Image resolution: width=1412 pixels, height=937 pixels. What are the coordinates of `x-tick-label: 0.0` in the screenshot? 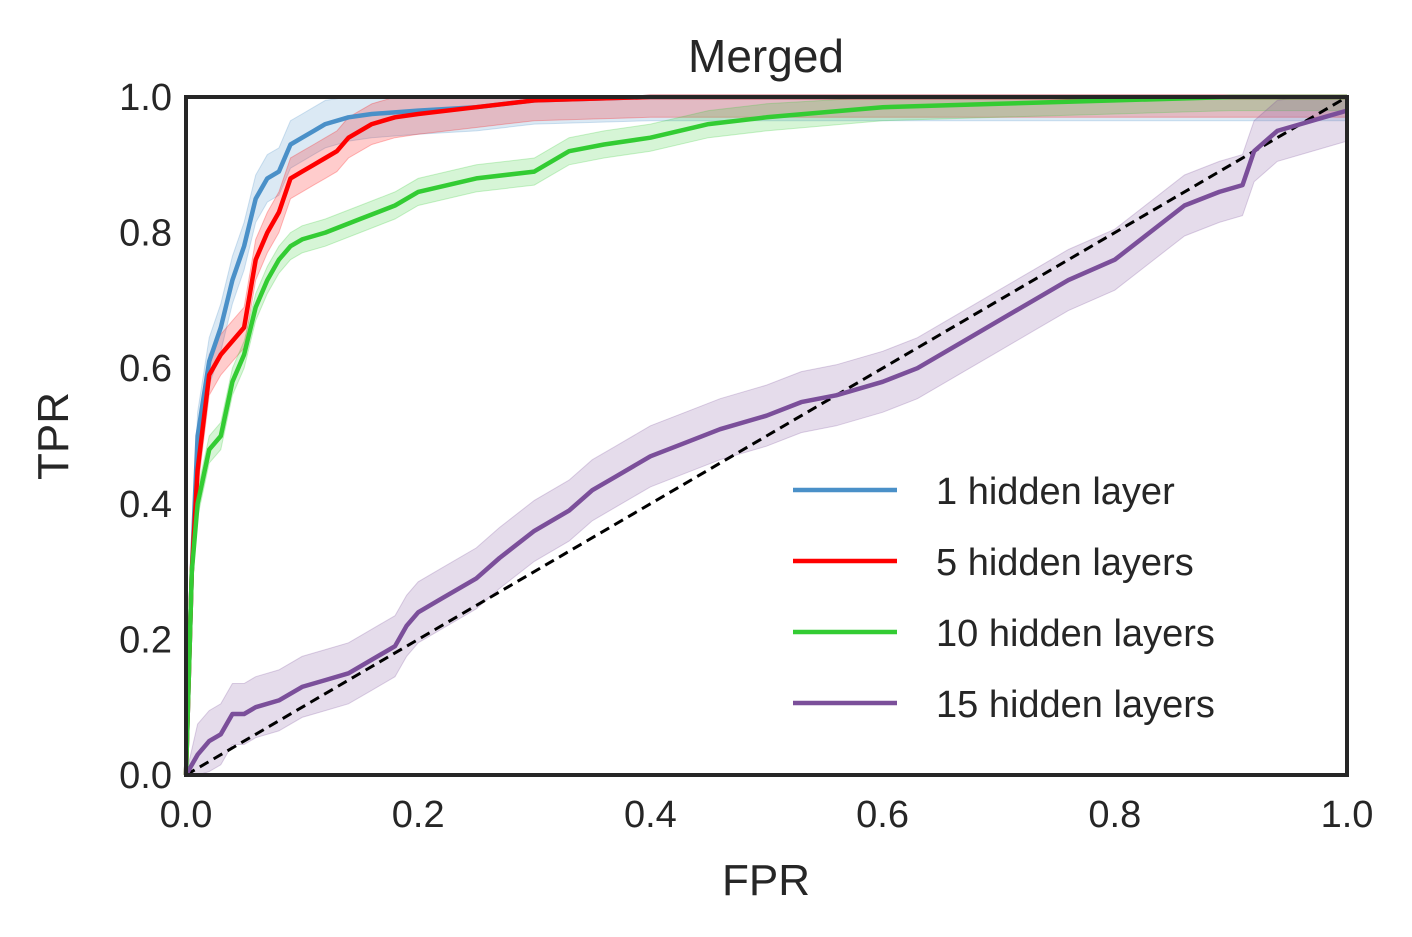 It's located at (186, 815).